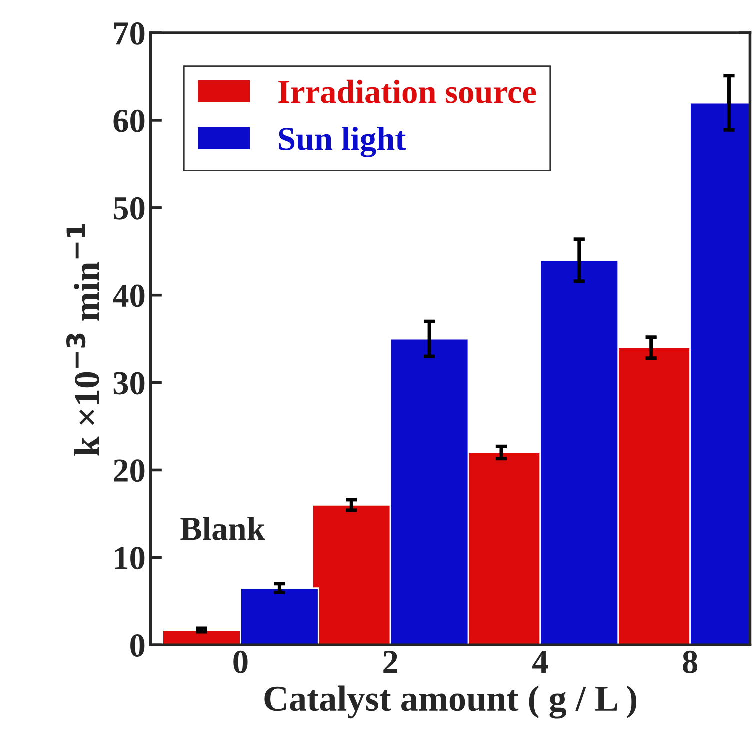 The width and height of the screenshot is (754, 751). I want to click on x-axis-title: Catalyst amount ( g / L ), so click(450, 702).